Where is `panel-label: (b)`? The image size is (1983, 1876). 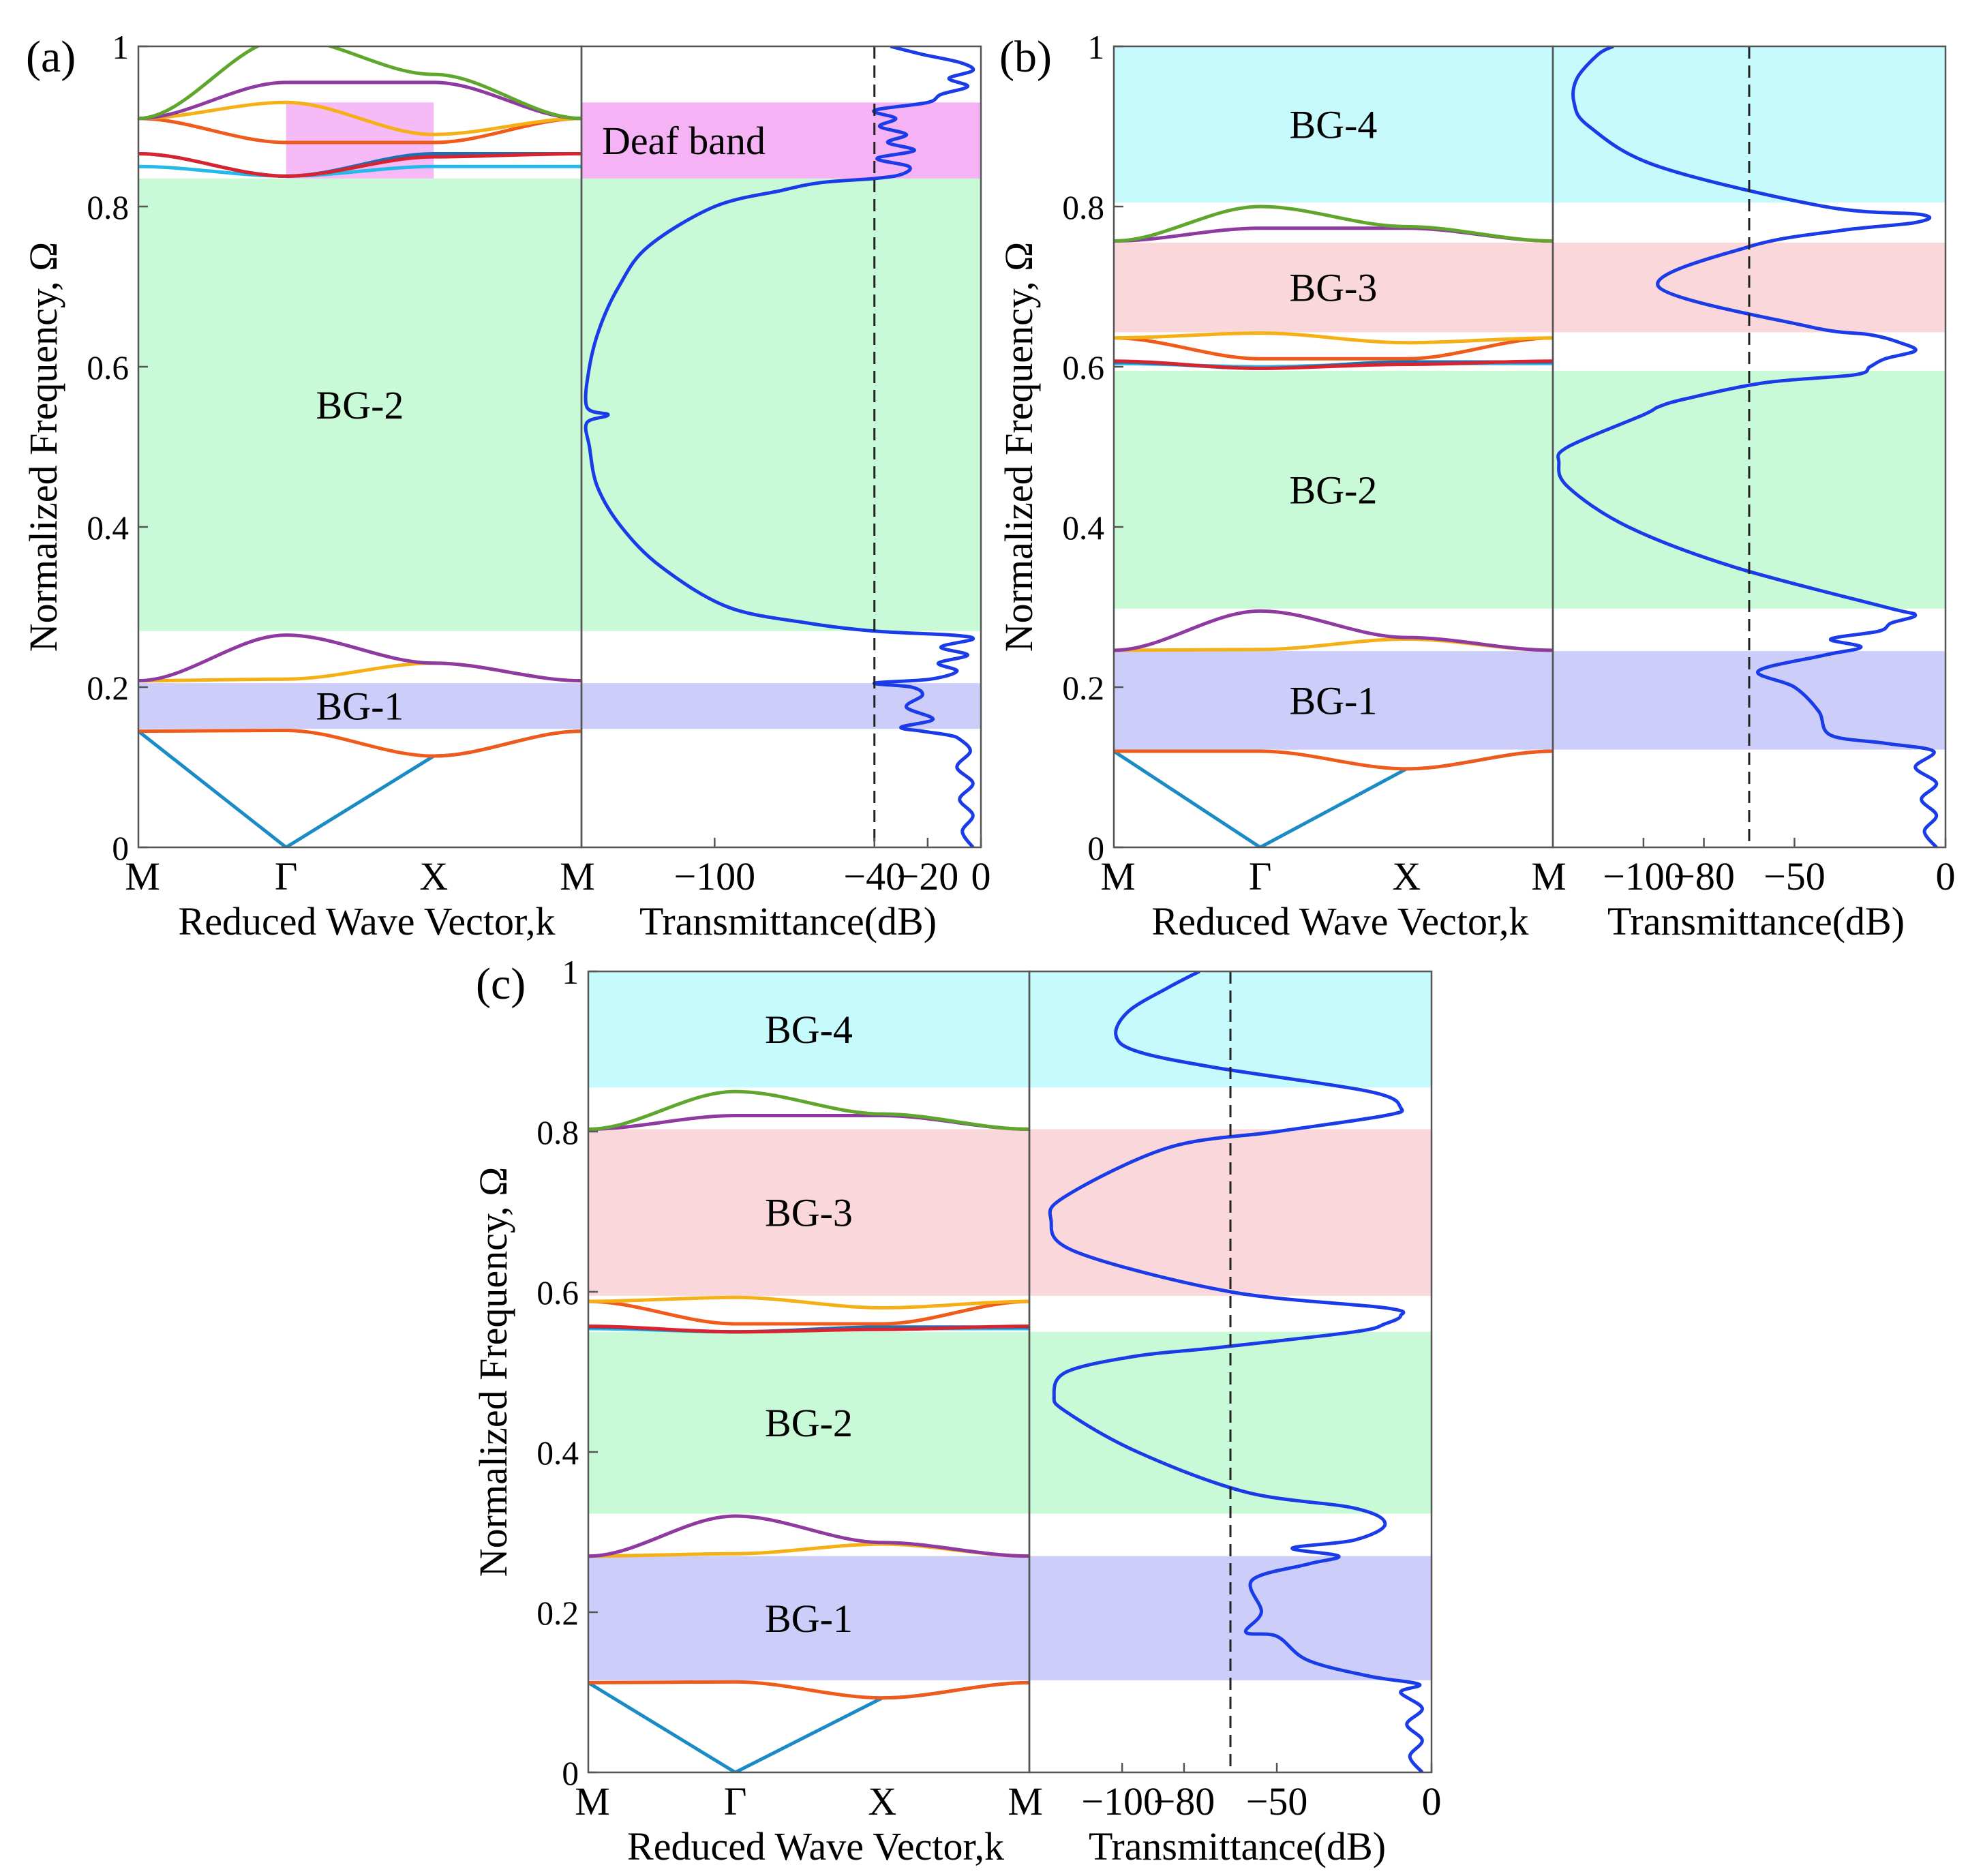
panel-label: (b) is located at coordinates (1025, 57).